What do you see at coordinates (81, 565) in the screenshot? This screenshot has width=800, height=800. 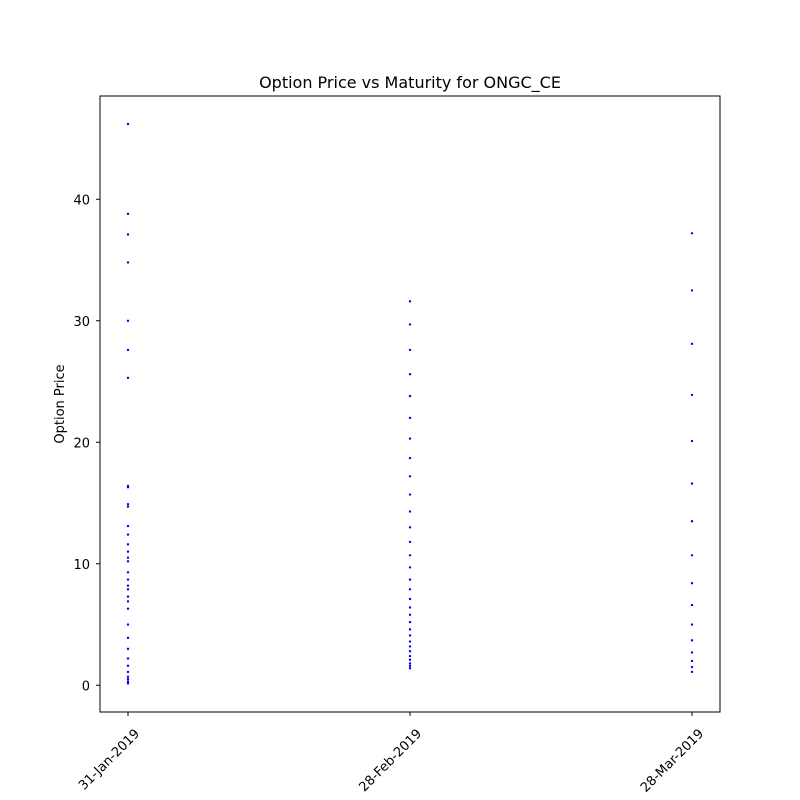 I see `y-tick-label: 10` at bounding box center [81, 565].